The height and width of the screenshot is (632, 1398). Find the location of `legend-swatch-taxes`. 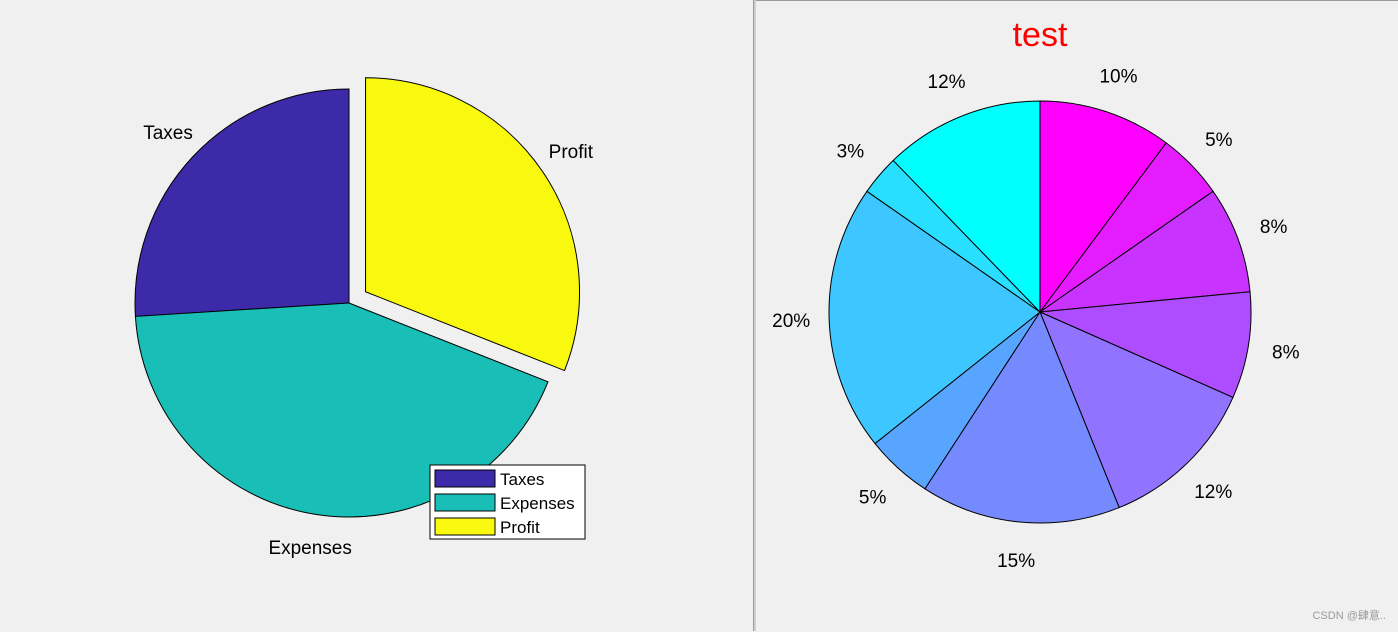

legend-swatch-taxes is located at coordinates (465, 478).